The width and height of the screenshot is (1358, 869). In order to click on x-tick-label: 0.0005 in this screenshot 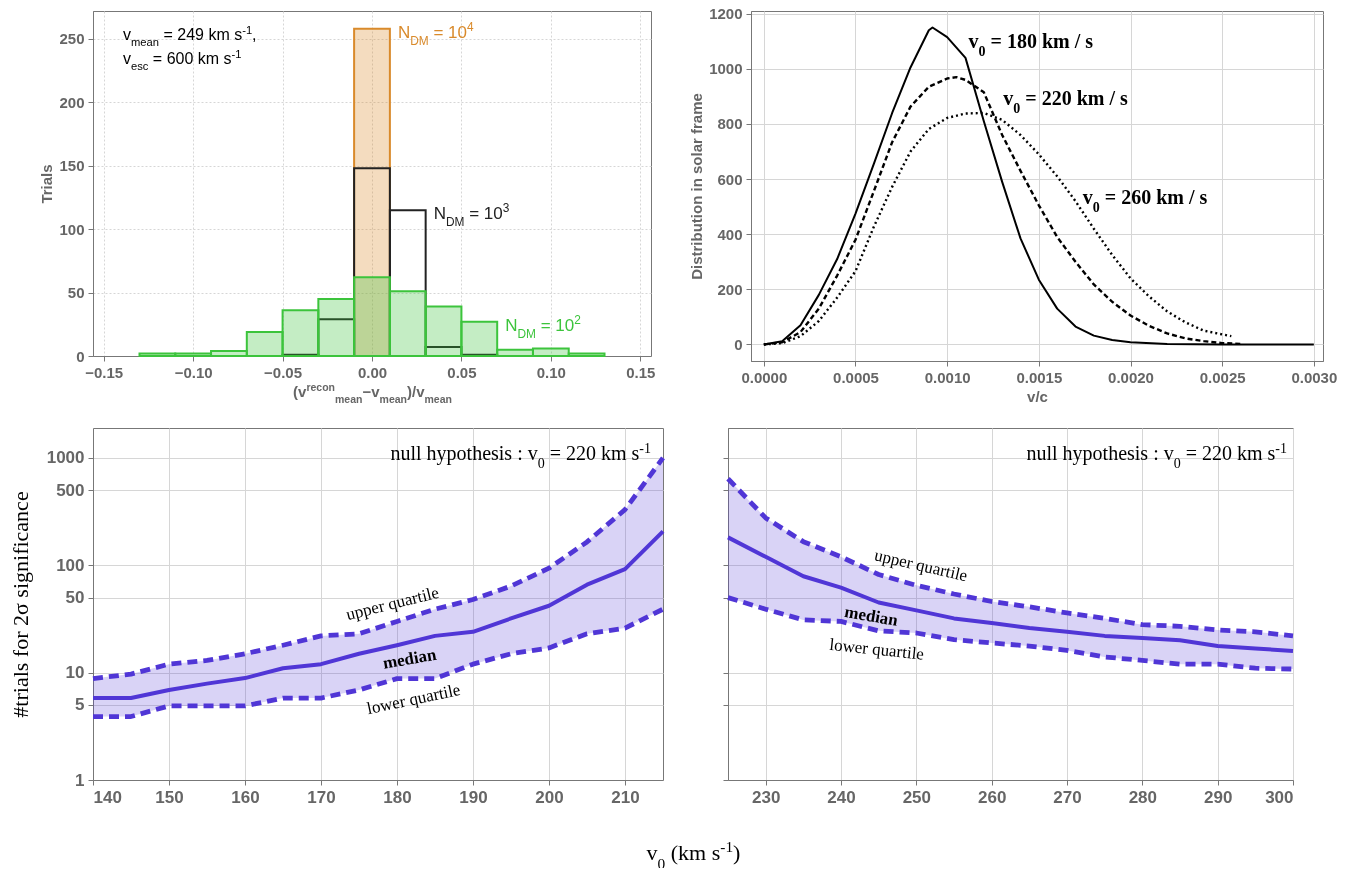, I will do `click(856, 377)`.